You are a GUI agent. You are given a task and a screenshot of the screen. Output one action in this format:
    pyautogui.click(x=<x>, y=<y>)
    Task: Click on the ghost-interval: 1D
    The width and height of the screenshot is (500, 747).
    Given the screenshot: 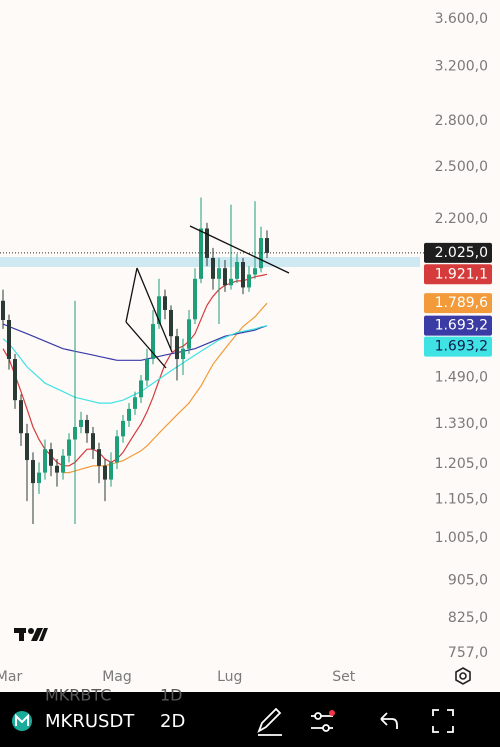 What is the action you would take?
    pyautogui.click(x=171, y=695)
    